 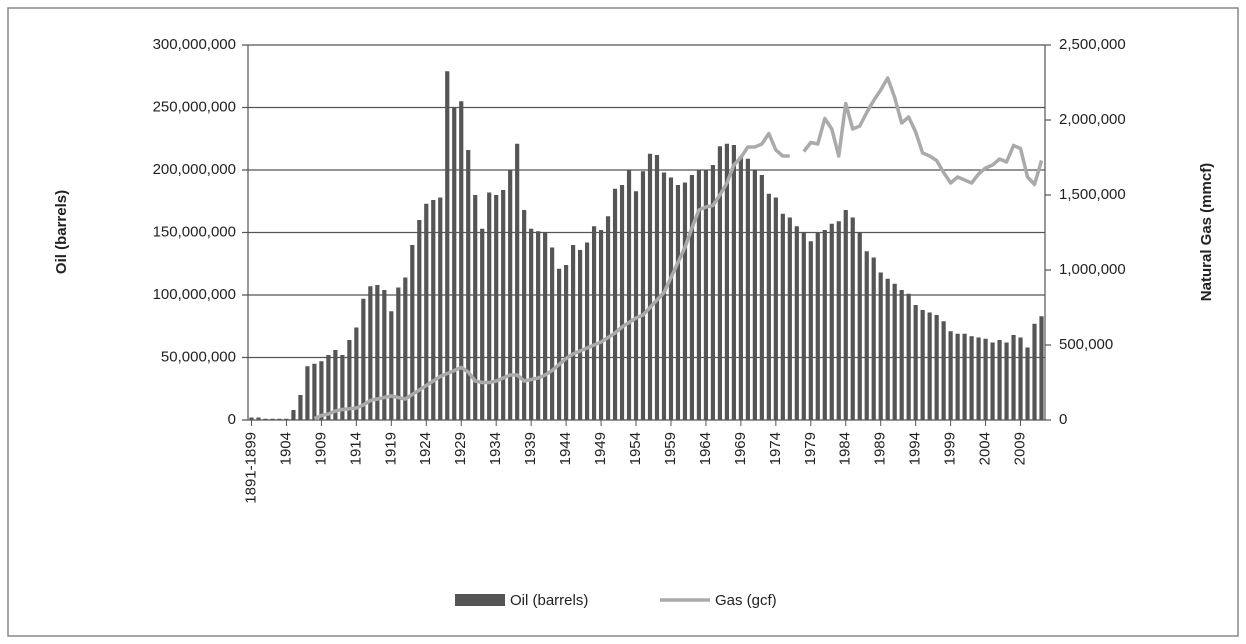 What do you see at coordinates (425, 448) in the screenshot?
I see `x-tick-label: 1924` at bounding box center [425, 448].